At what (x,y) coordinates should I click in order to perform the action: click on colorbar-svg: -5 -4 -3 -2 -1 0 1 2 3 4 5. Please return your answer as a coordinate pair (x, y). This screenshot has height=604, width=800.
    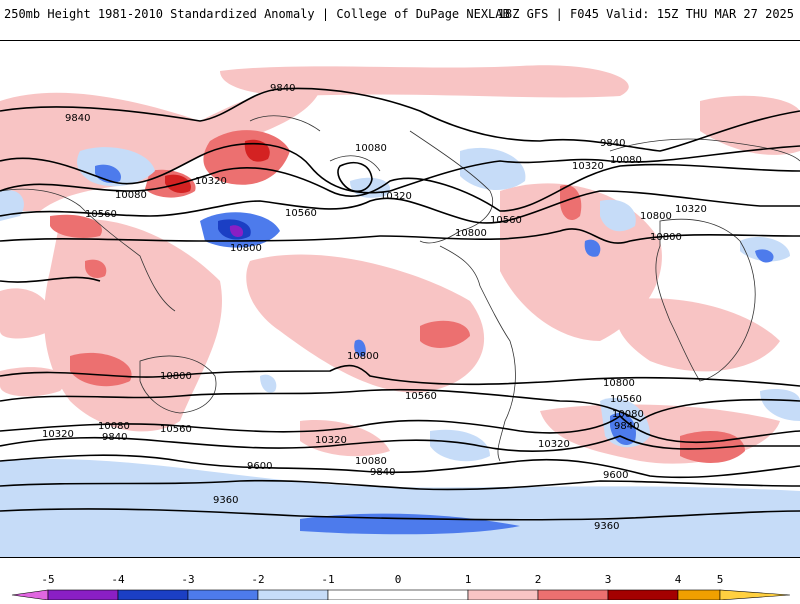
    Looking at the image, I should click on (401, 587).